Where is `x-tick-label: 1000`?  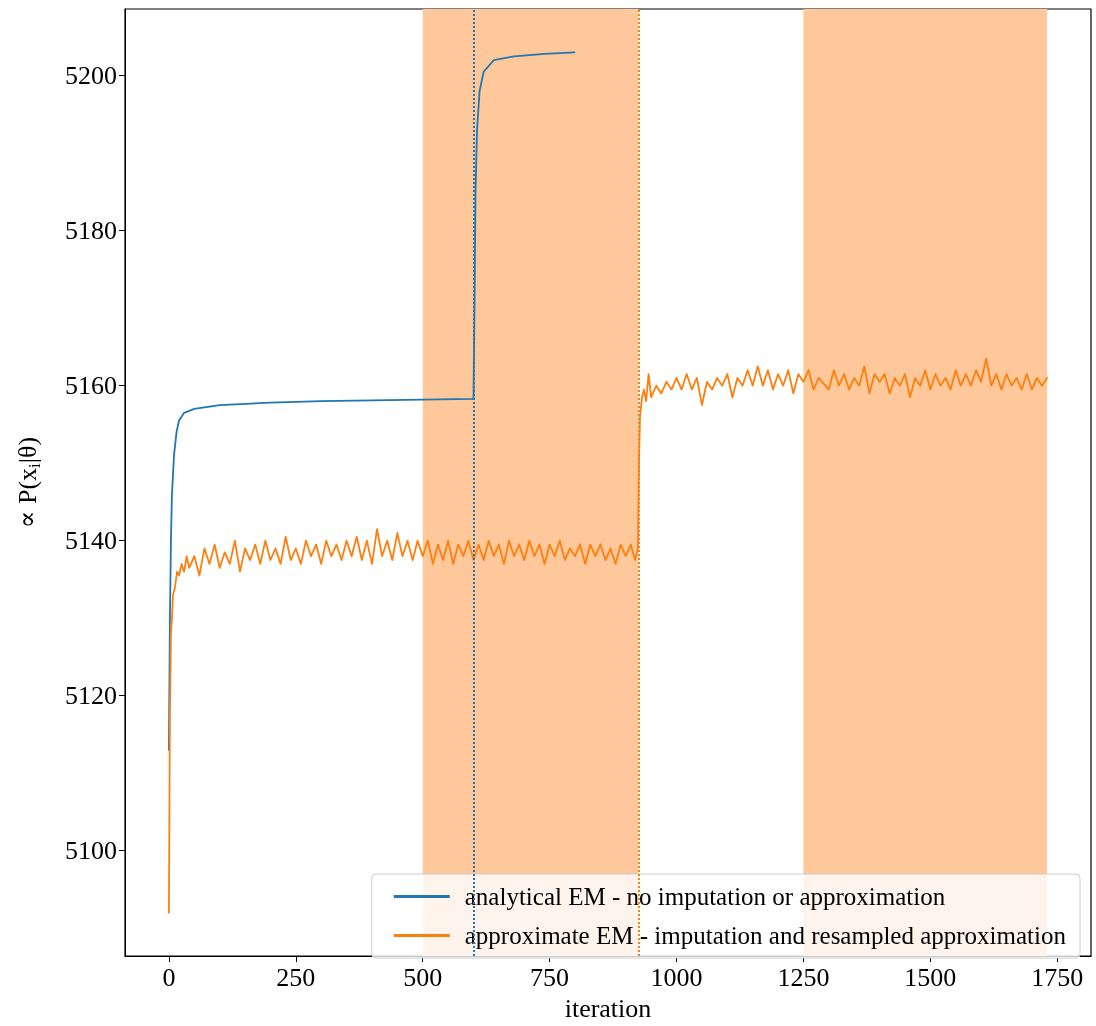 x-tick-label: 1000 is located at coordinates (676, 977).